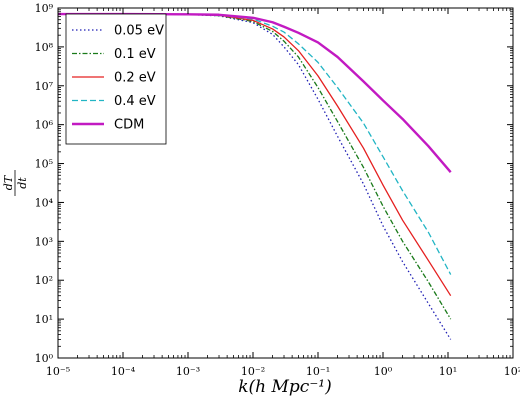 The height and width of the screenshot is (402, 520). What do you see at coordinates (253, 371) in the screenshot?
I see `x-tick-label: 10⁻²` at bounding box center [253, 371].